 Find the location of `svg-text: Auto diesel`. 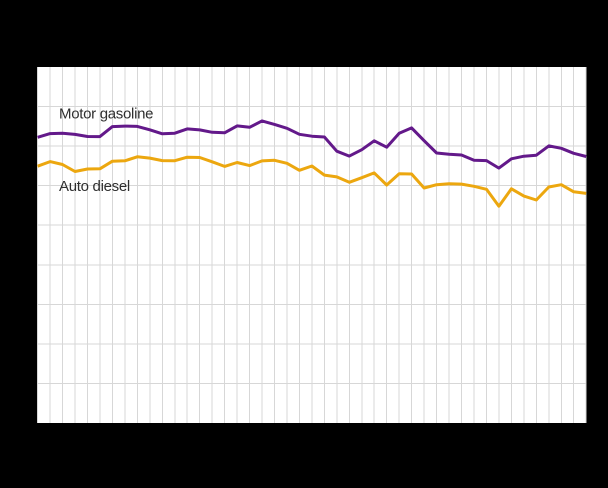

svg-text: Auto diesel is located at coordinates (94, 186).